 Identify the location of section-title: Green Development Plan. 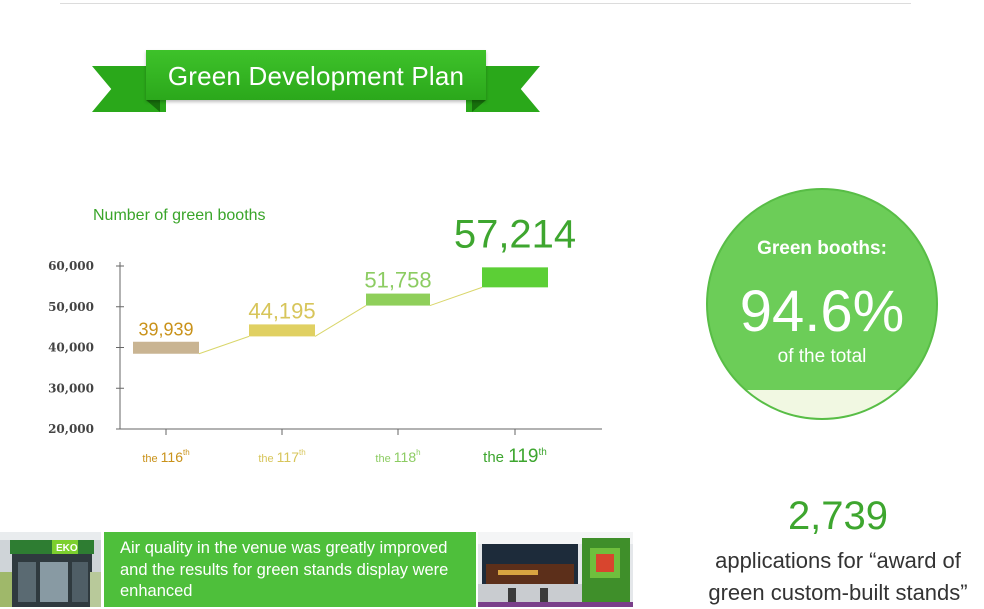
(316, 76).